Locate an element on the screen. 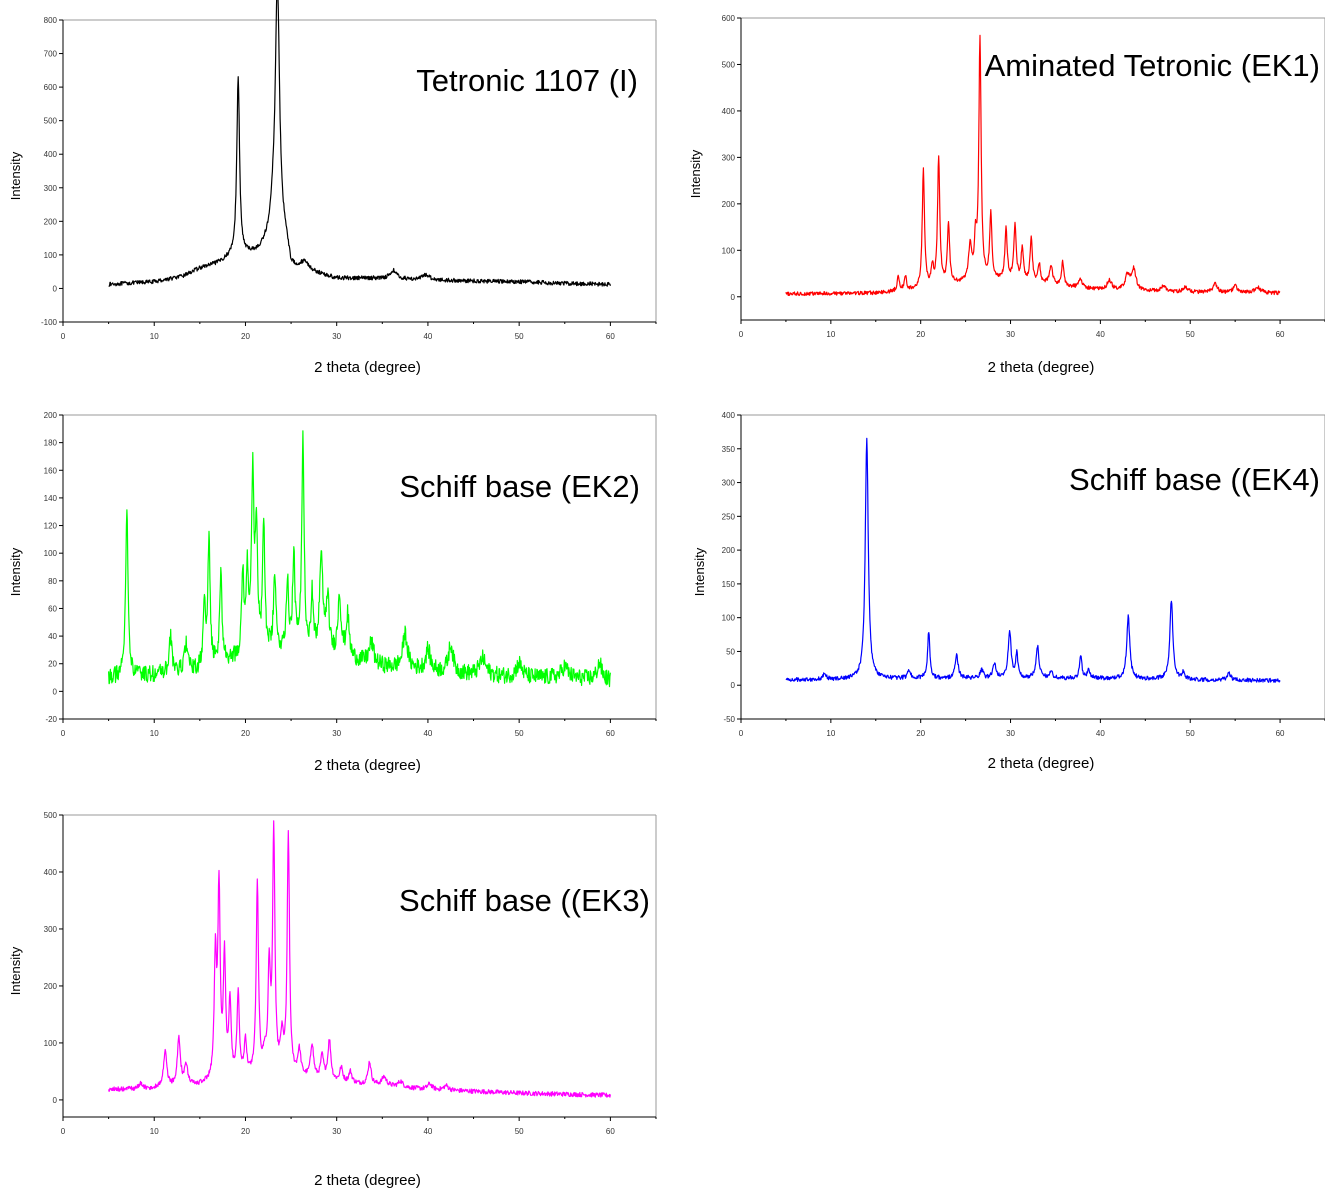  y-tick-label: 50 is located at coordinates (730, 651).